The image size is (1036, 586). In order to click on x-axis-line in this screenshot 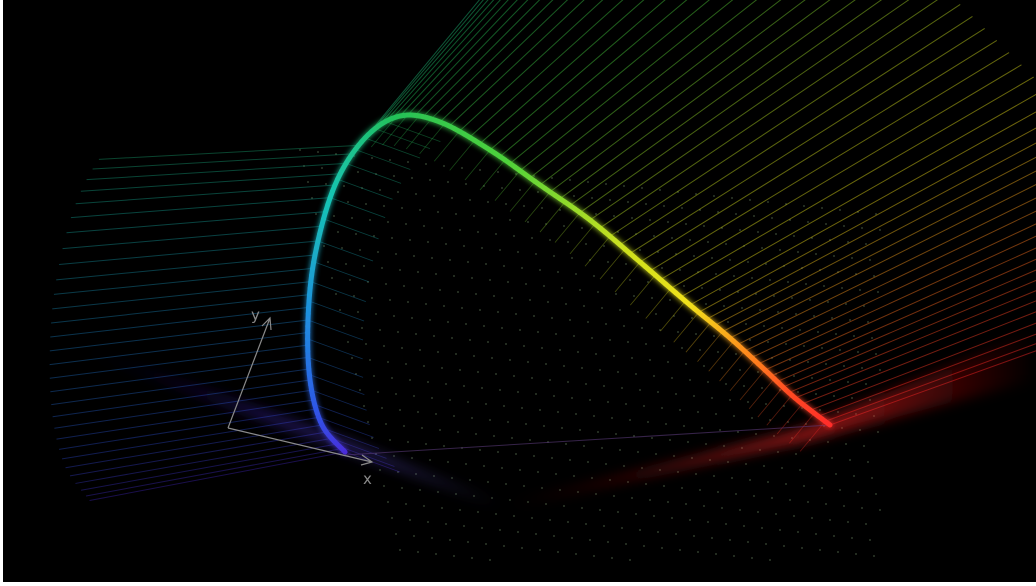, I will do `click(300, 445)`.